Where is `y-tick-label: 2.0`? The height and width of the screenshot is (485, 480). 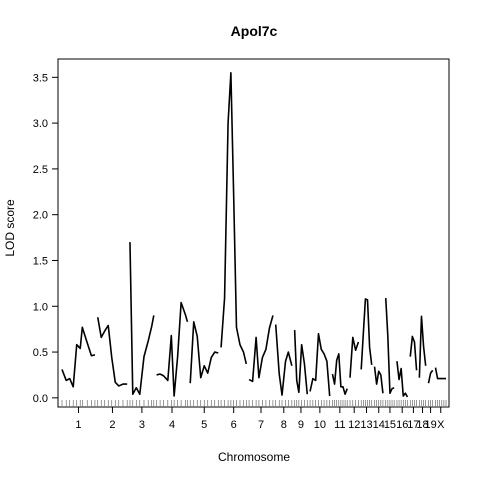 y-tick-label: 2.0 is located at coordinates (40, 216).